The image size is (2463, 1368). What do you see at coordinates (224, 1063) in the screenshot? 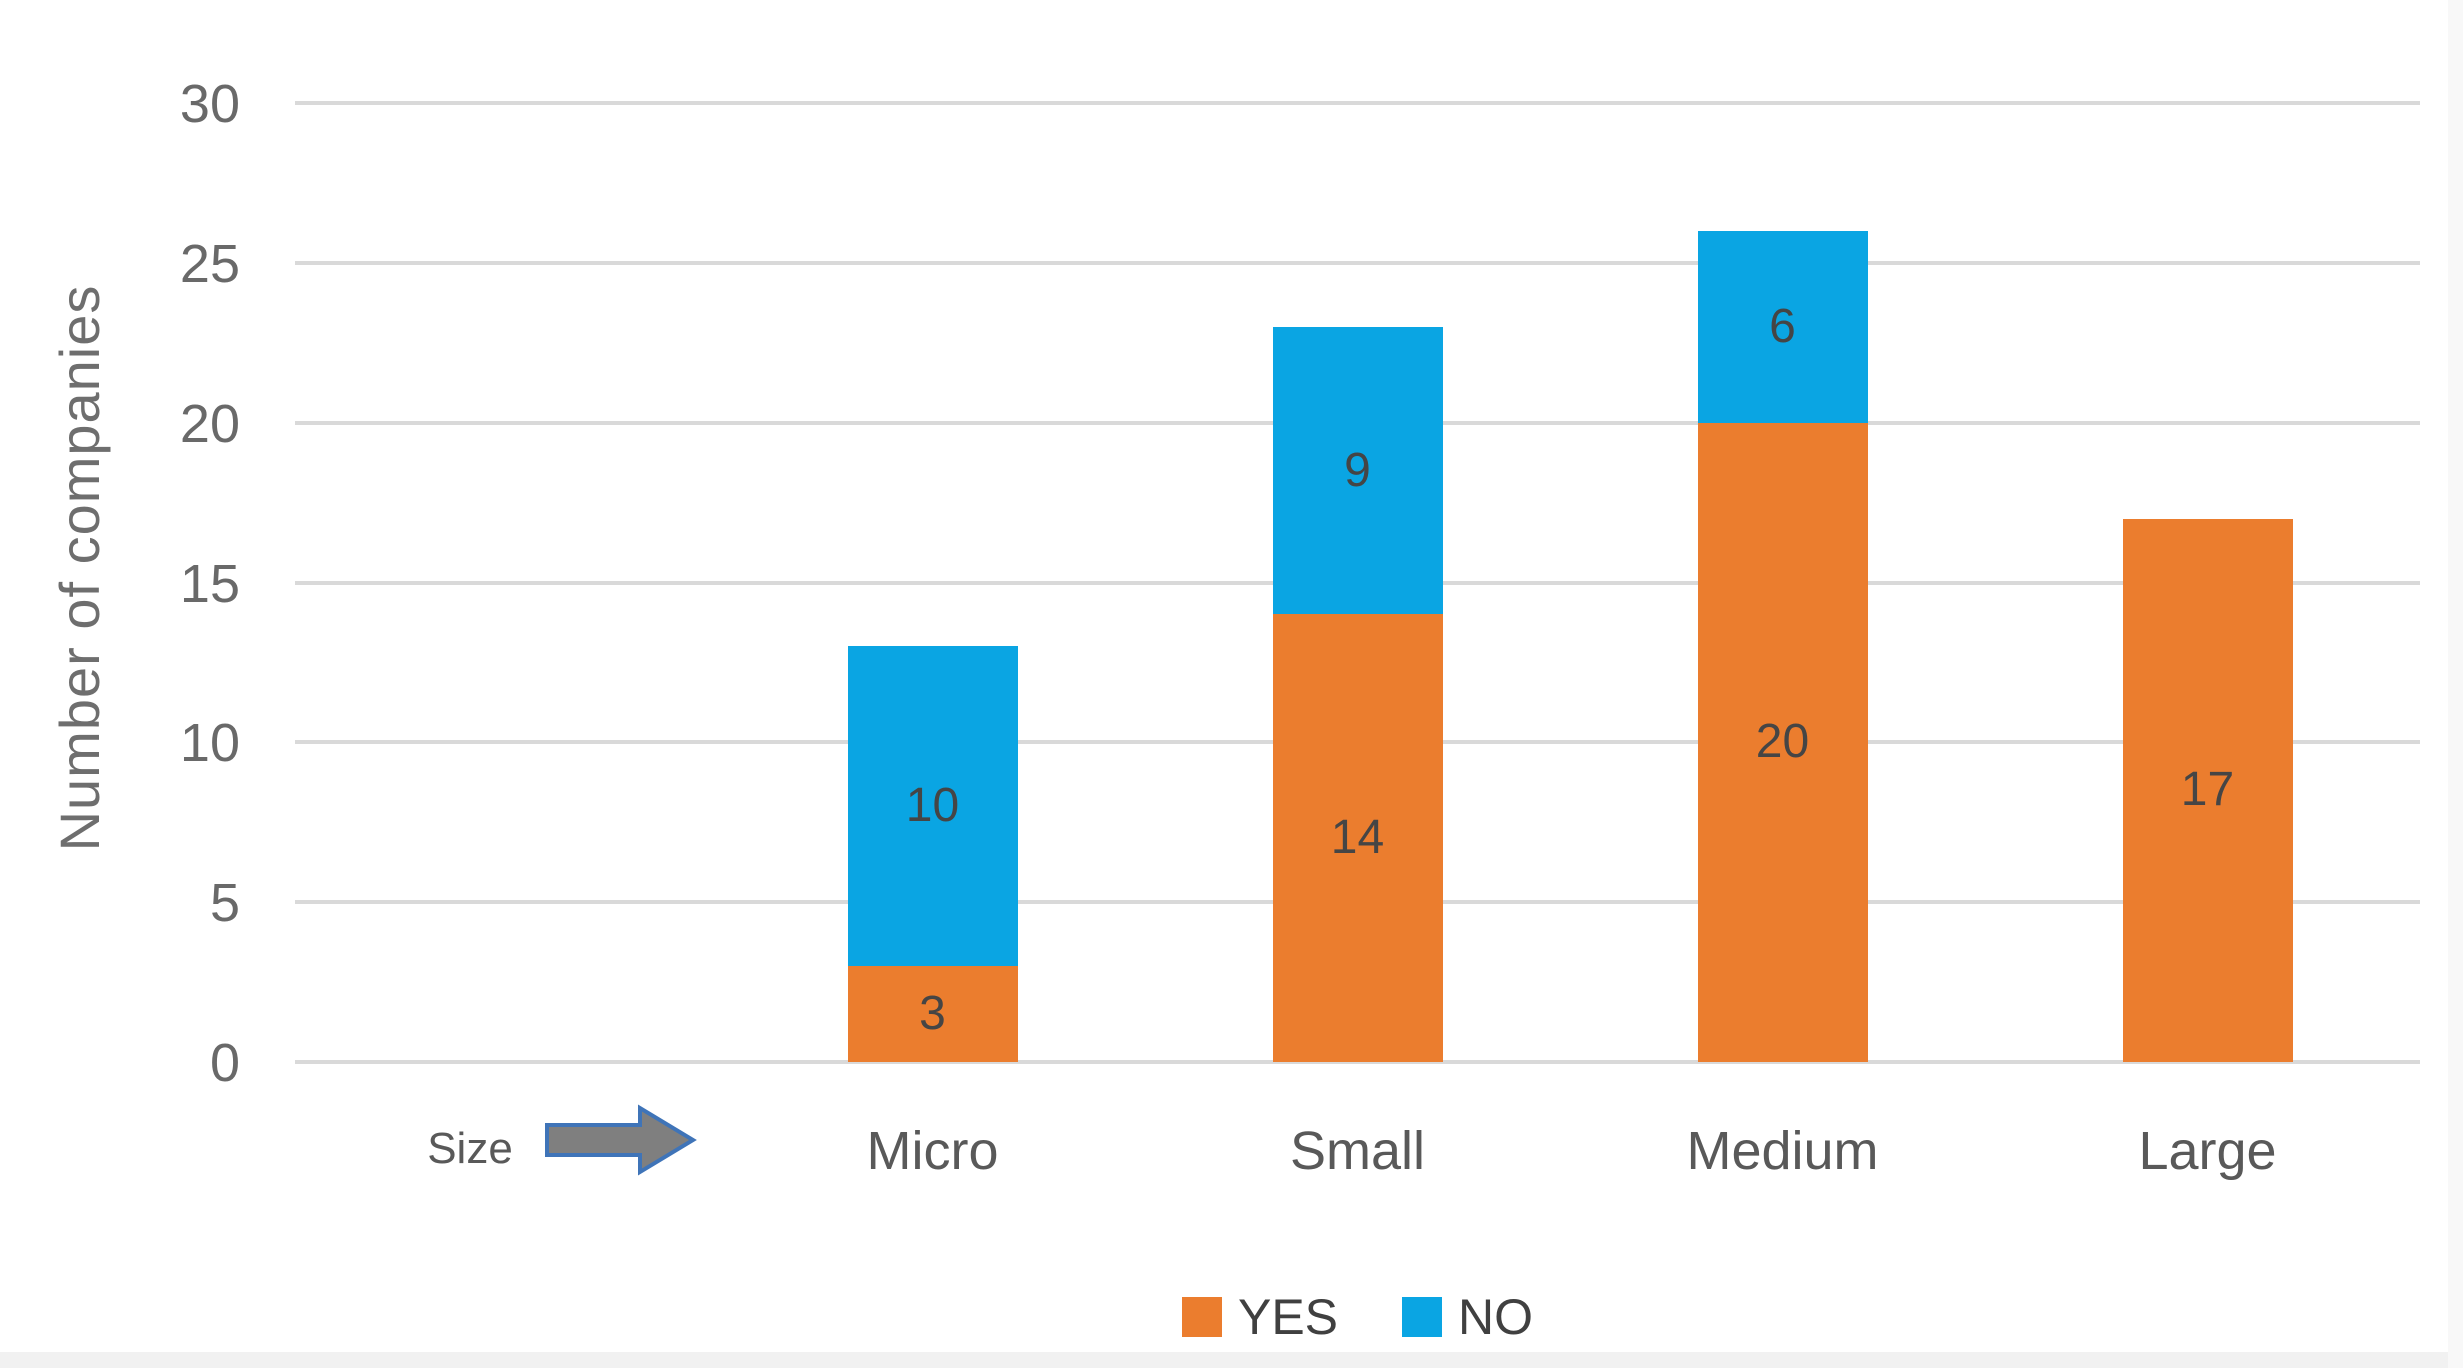
I see `y-tick-label: 0` at bounding box center [224, 1063].